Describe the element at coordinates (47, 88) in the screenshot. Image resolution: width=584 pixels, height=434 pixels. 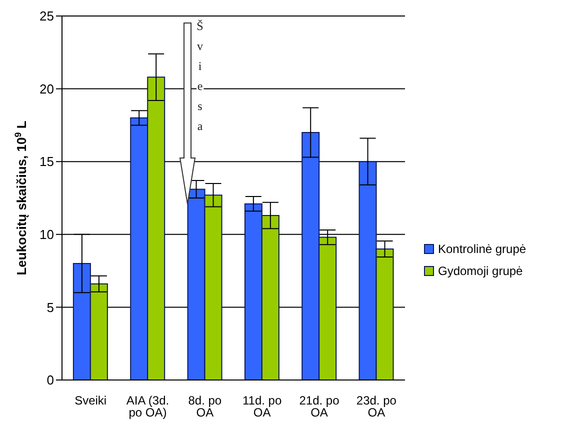
I see `y-tick-label: 20` at that location.